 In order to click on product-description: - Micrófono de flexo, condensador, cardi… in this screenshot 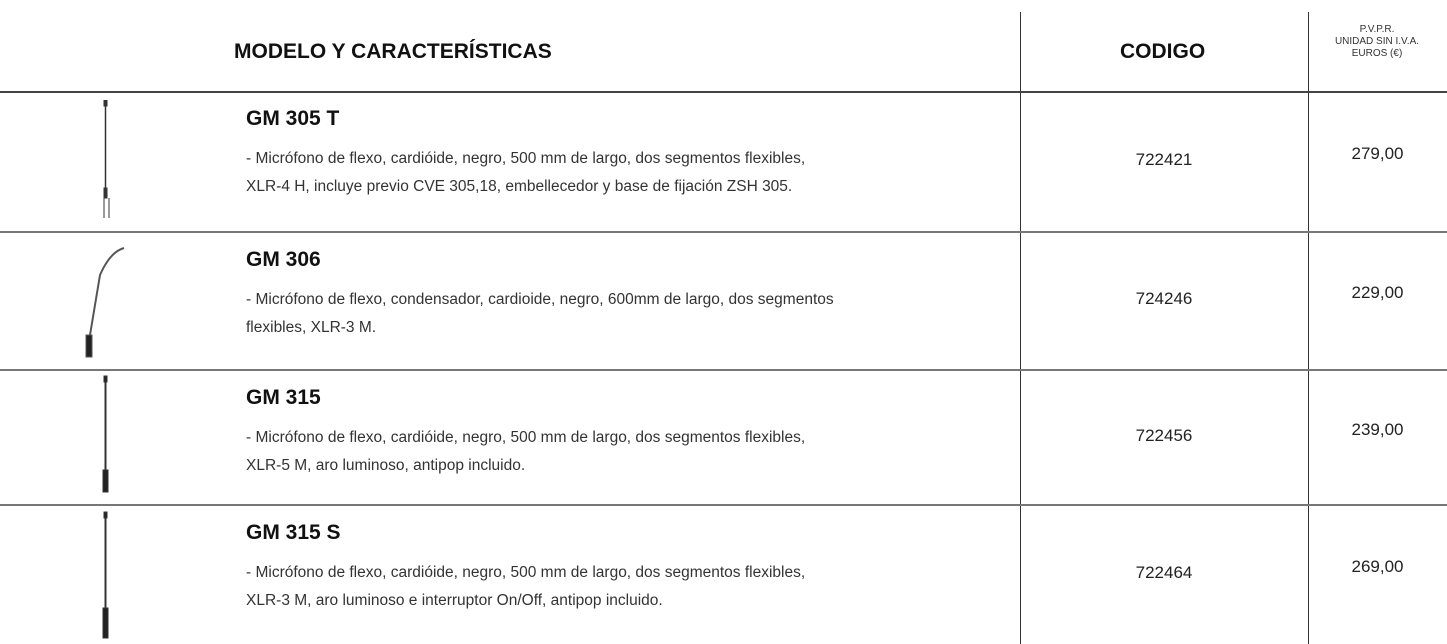, I will do `click(540, 299)`.